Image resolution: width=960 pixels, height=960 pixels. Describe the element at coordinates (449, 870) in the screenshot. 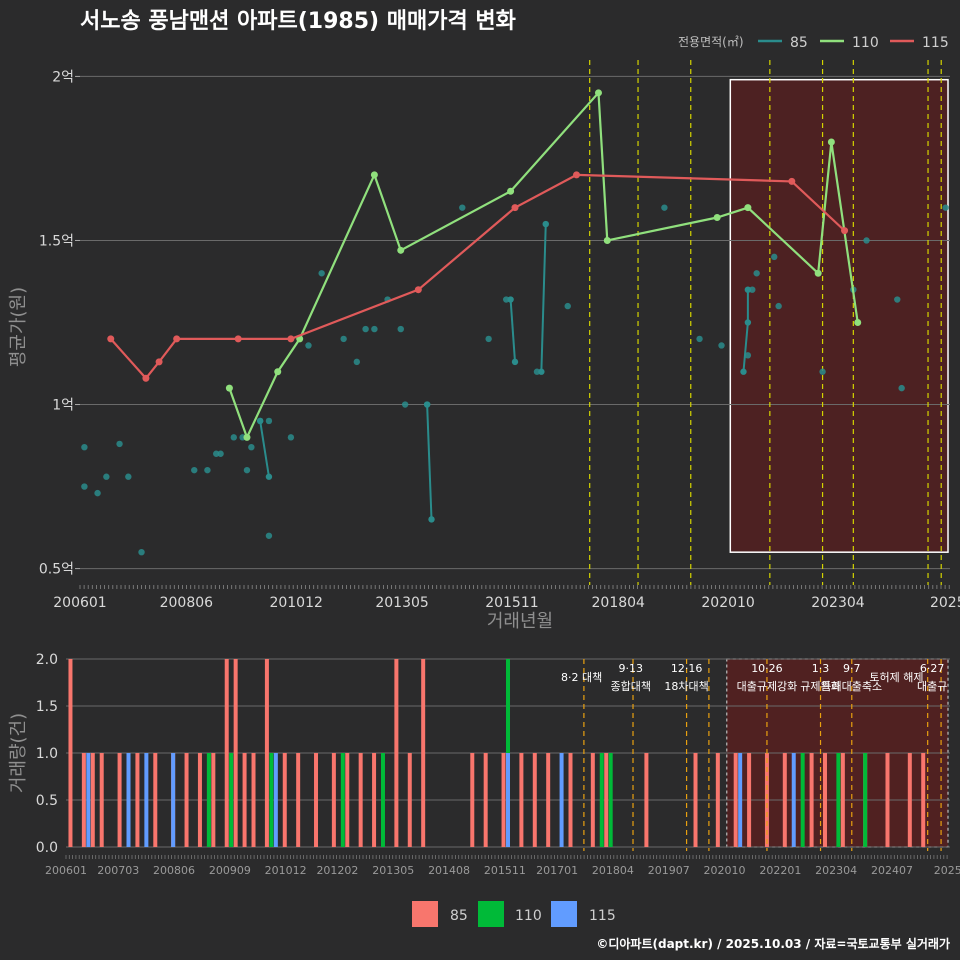

I see `bar-x-tick-label: 201408` at that location.